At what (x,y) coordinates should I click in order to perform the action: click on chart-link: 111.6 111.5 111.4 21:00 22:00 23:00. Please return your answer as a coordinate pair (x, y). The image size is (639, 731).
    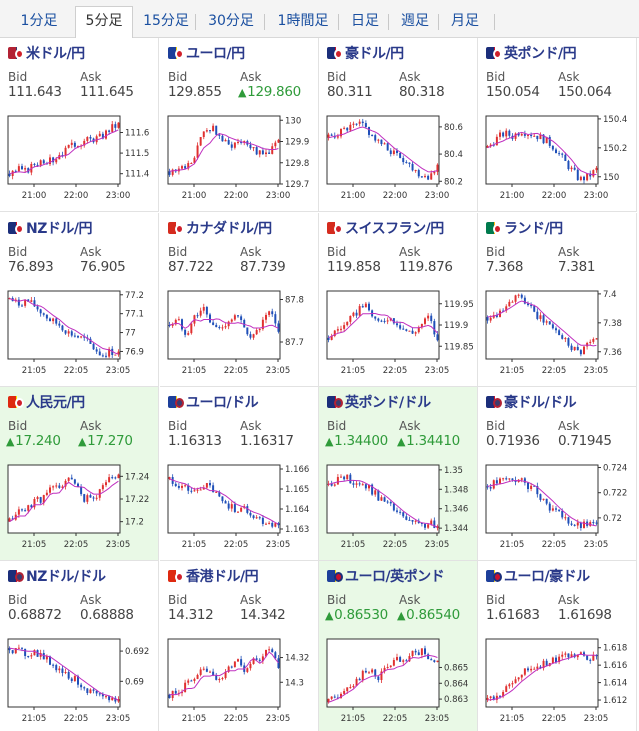
    Looking at the image, I should click on (80, 157).